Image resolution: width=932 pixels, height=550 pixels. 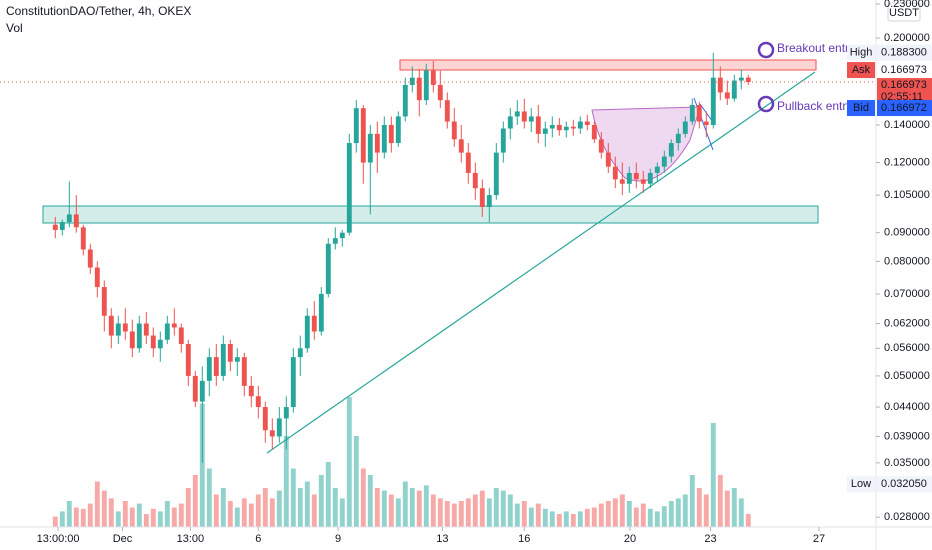 What do you see at coordinates (907, 407) in the screenshot?
I see `y-tick-label: 0.044000` at bounding box center [907, 407].